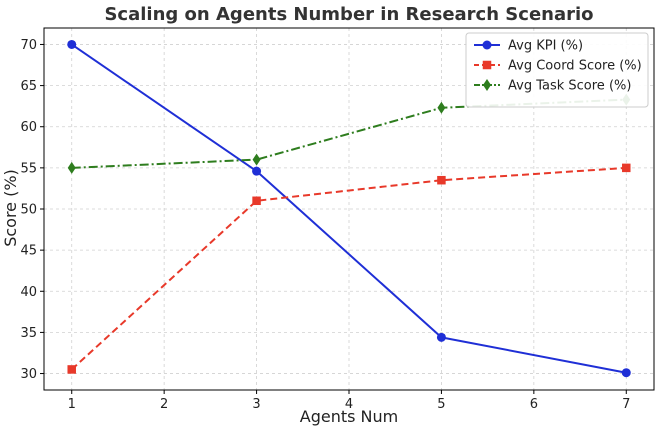 The height and width of the screenshot is (430, 660). What do you see at coordinates (28, 374) in the screenshot?
I see `y-tick-label: 30` at bounding box center [28, 374].